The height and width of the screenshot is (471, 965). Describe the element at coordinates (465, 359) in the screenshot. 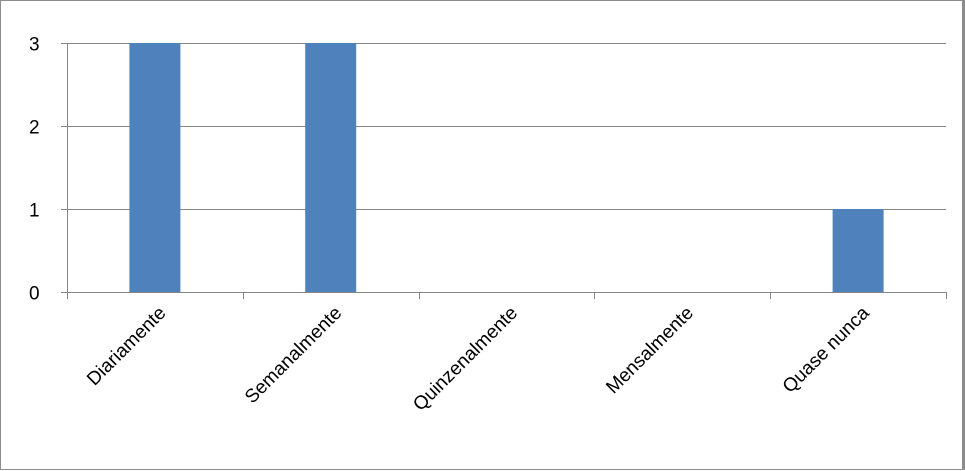

I see `x-tick-label-2: Quinzenalmente` at that location.